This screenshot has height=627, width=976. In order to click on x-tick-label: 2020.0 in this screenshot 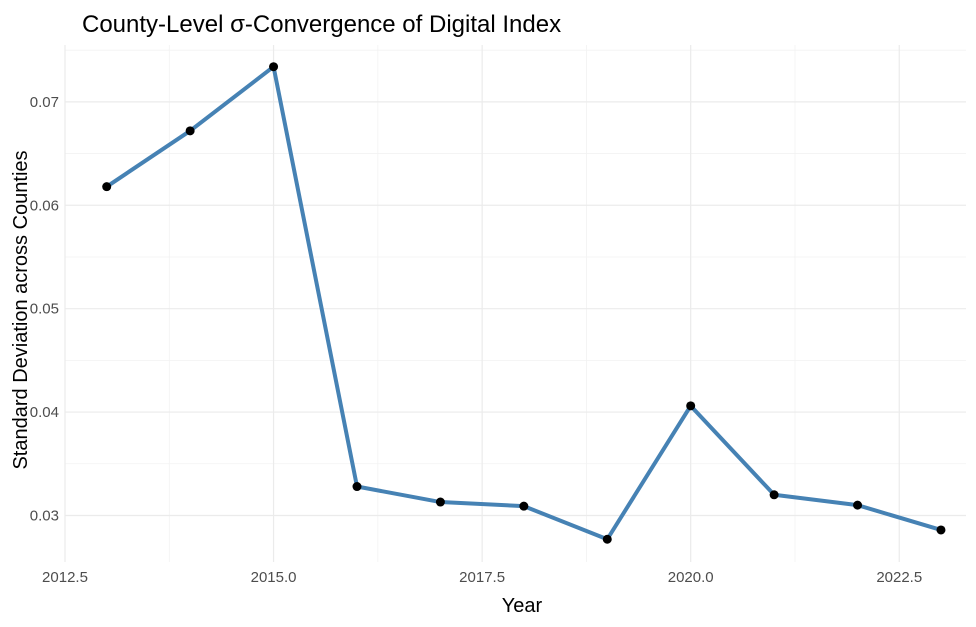, I will do `click(691, 577)`.